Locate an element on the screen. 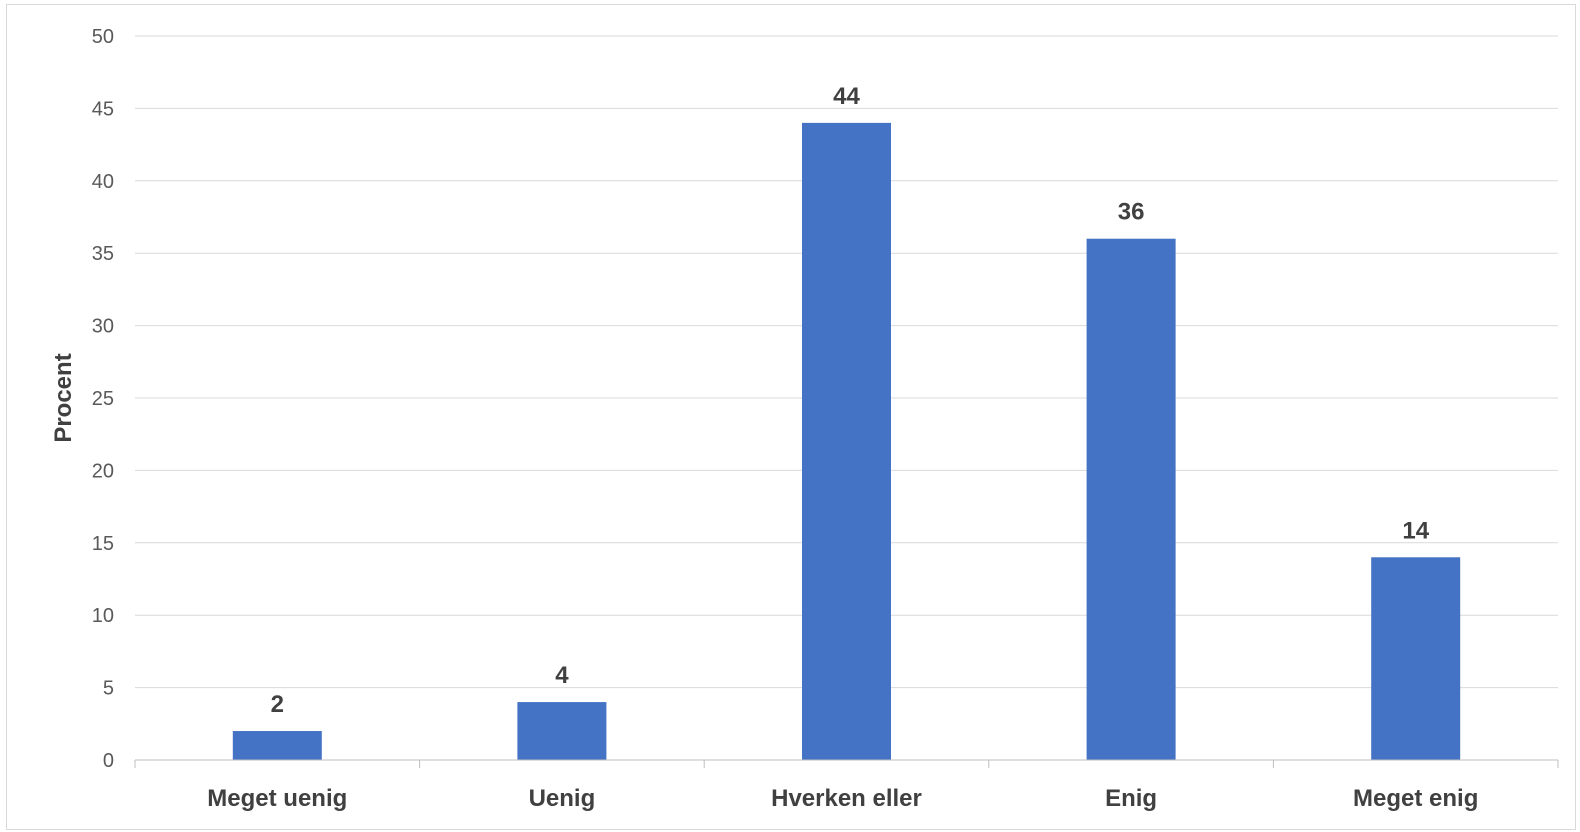 This screenshot has height=832, width=1580. y-tick-label: 0 is located at coordinates (108, 761).